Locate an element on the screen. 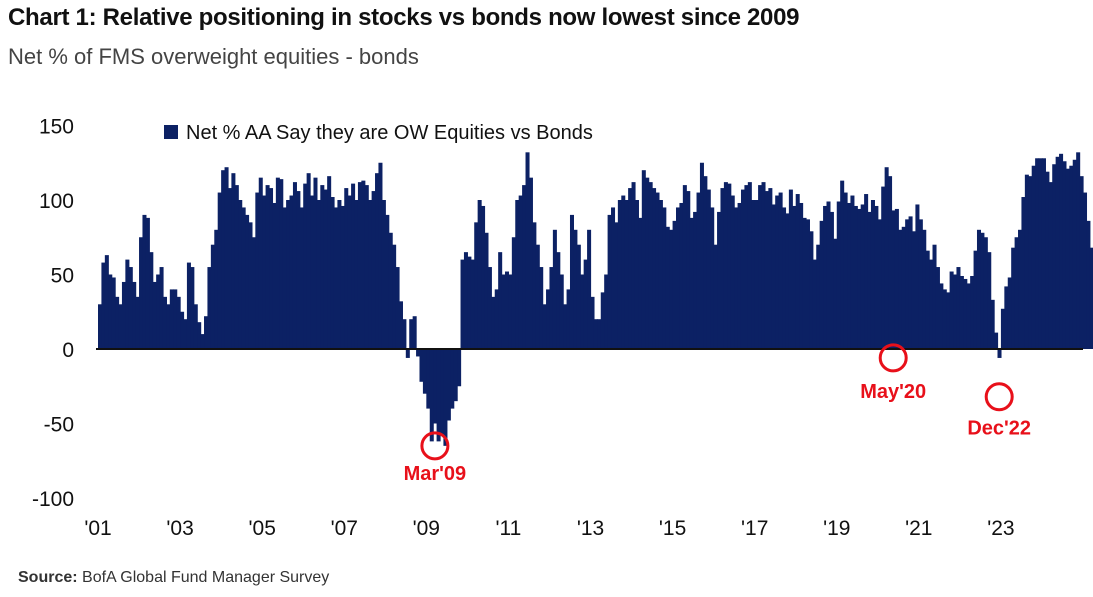 The width and height of the screenshot is (1093, 597). x-tick-label: '07 is located at coordinates (344, 528).